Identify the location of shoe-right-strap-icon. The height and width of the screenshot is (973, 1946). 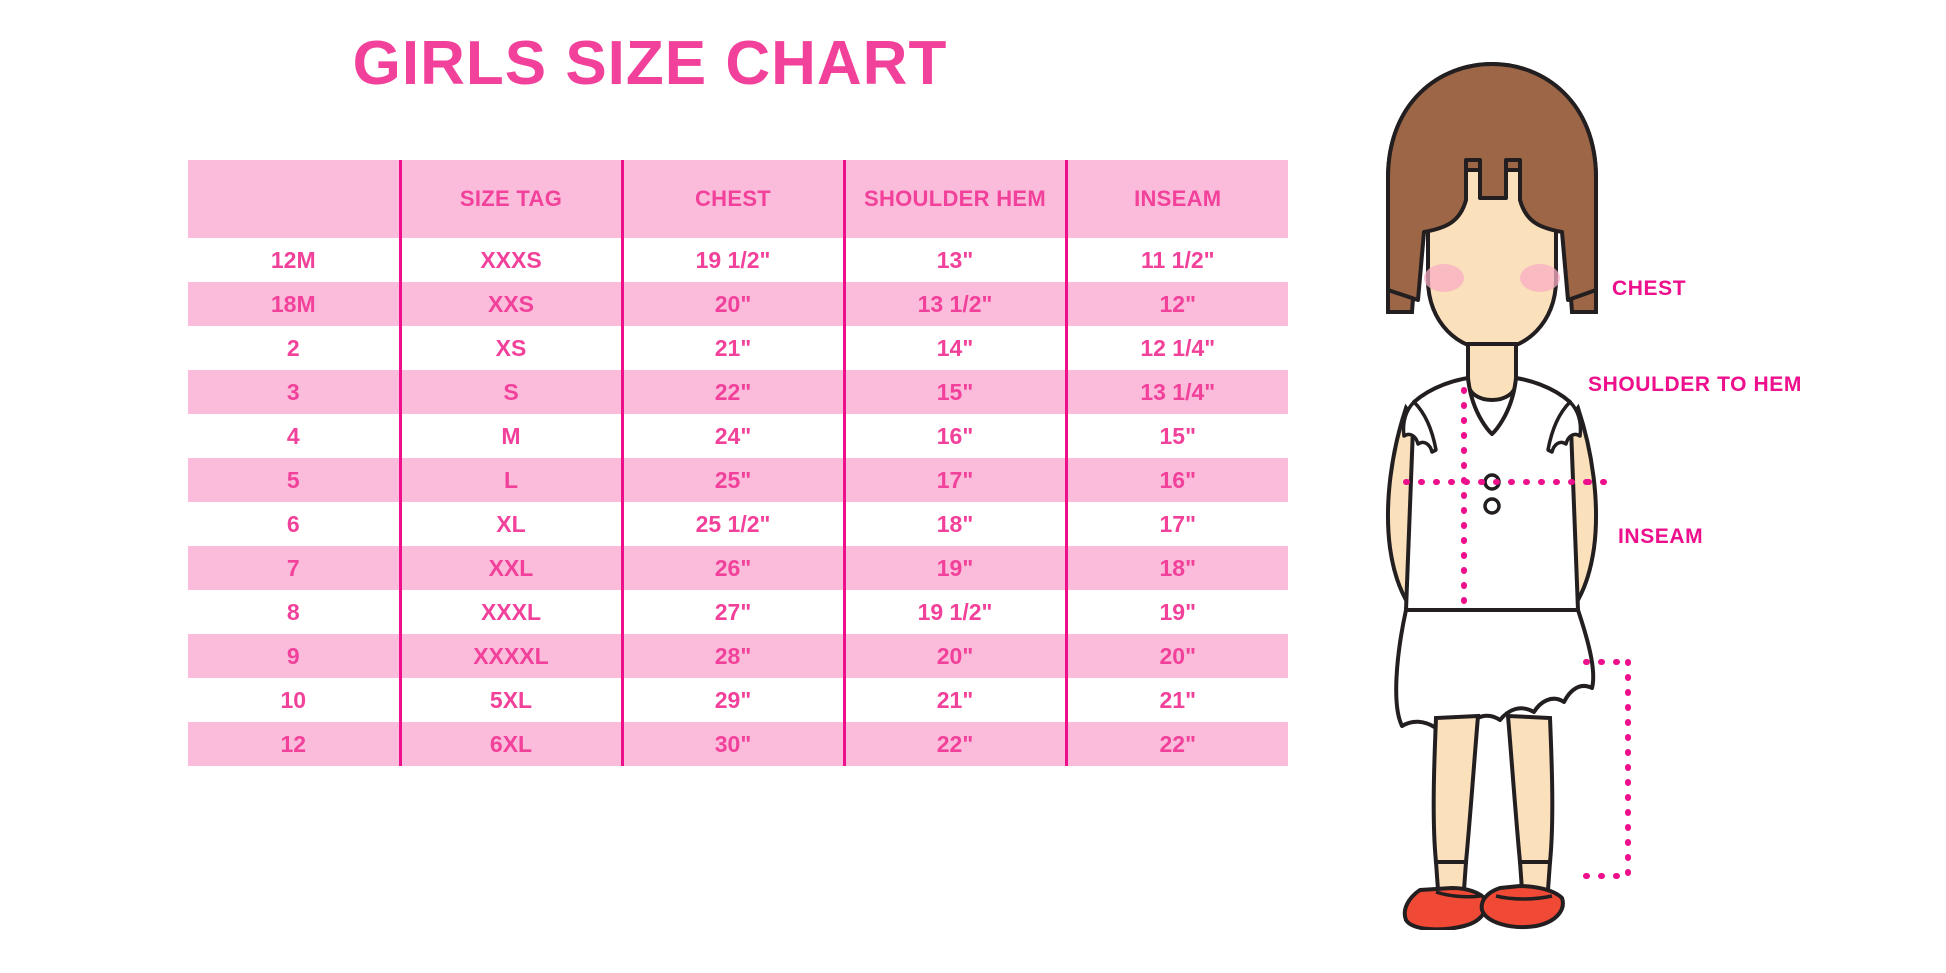
(1524, 897).